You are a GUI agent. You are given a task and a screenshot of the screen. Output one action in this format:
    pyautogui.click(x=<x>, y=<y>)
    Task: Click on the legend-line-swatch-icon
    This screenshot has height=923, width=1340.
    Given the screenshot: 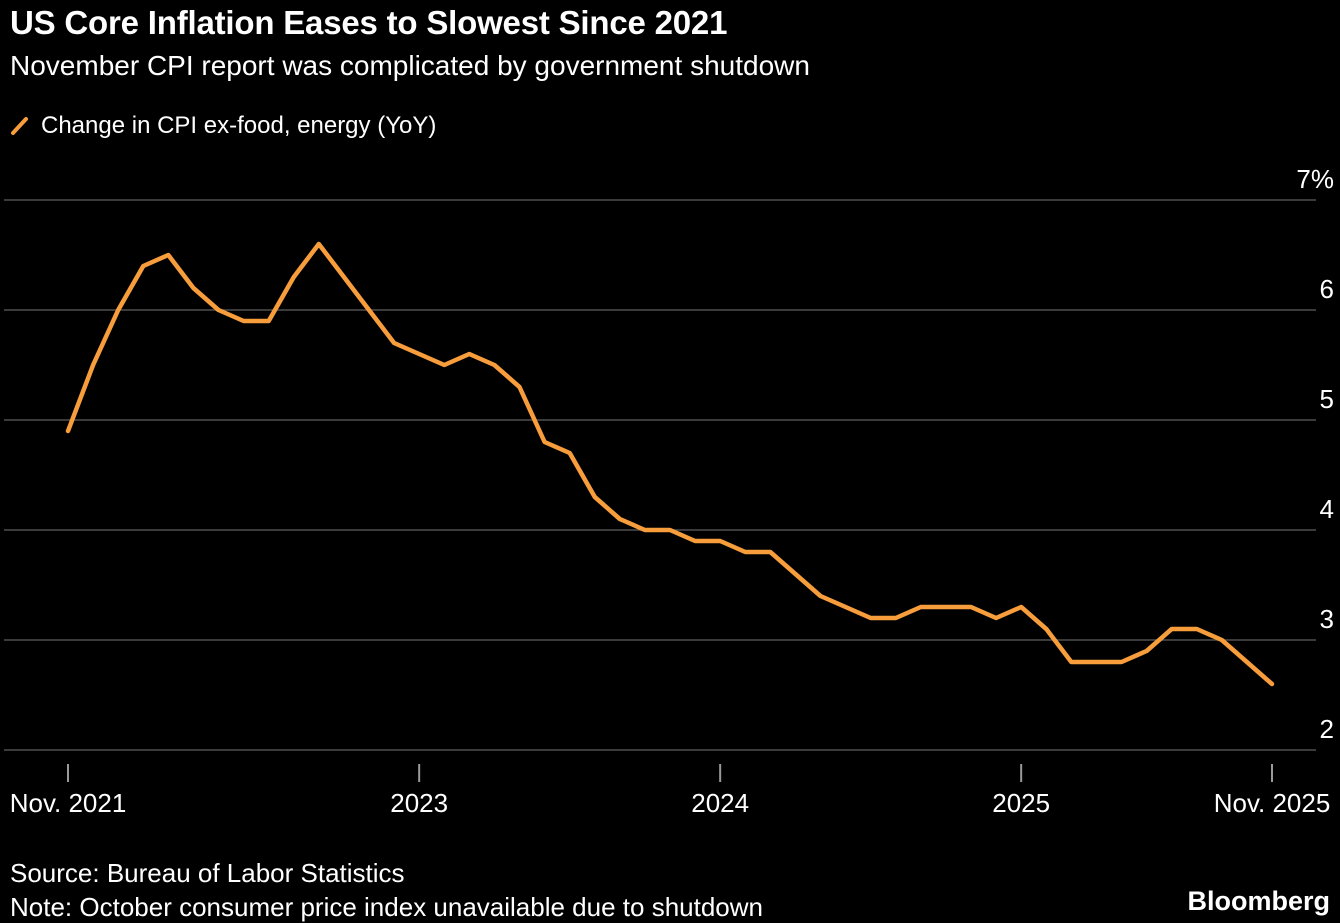 What is the action you would take?
    pyautogui.click(x=19, y=126)
    